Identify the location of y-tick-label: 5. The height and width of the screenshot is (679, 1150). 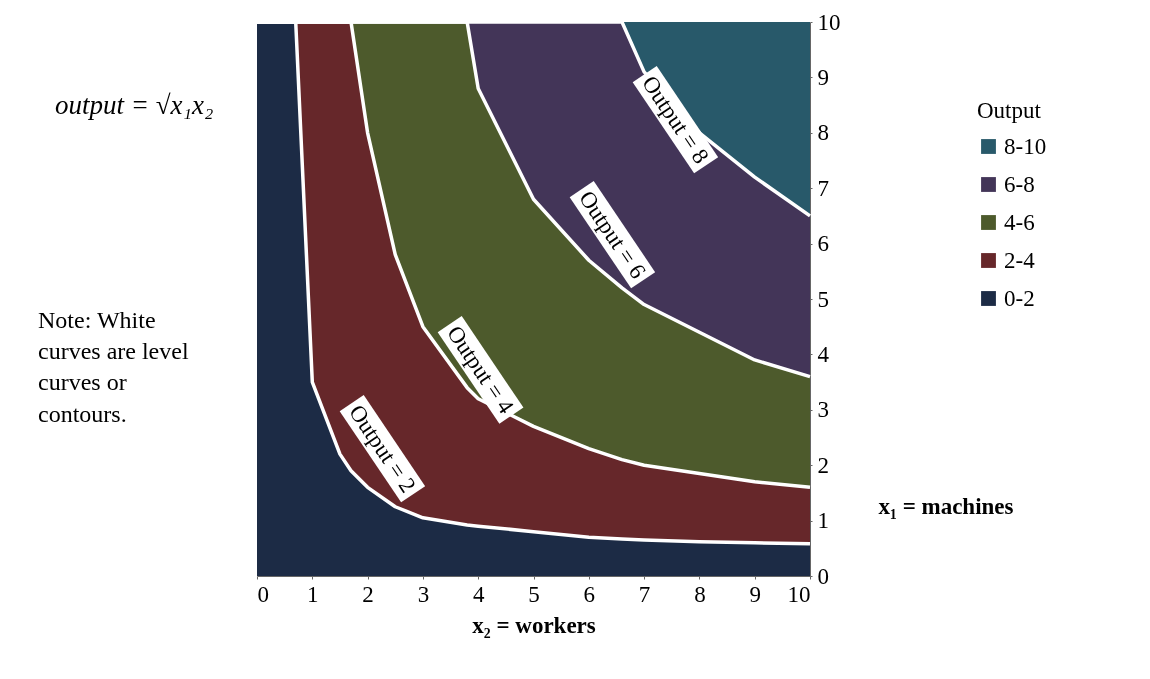
(823, 299).